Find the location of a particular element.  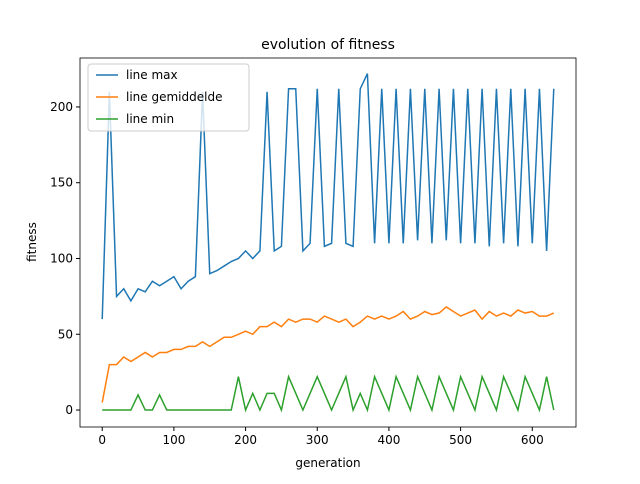

y-tick-label: 0 is located at coordinates (69, 410).